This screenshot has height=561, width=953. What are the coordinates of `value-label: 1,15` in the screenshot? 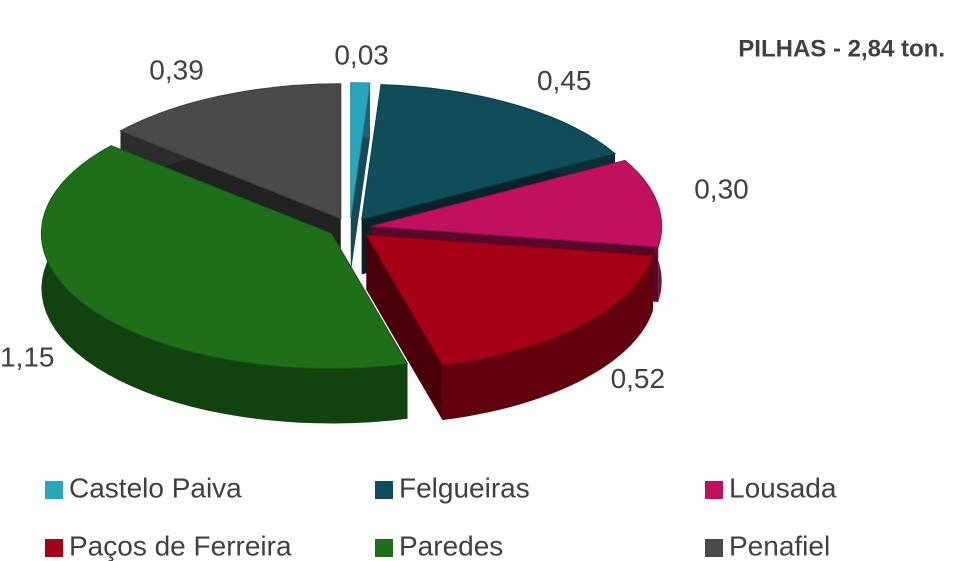 It's located at (27, 356).